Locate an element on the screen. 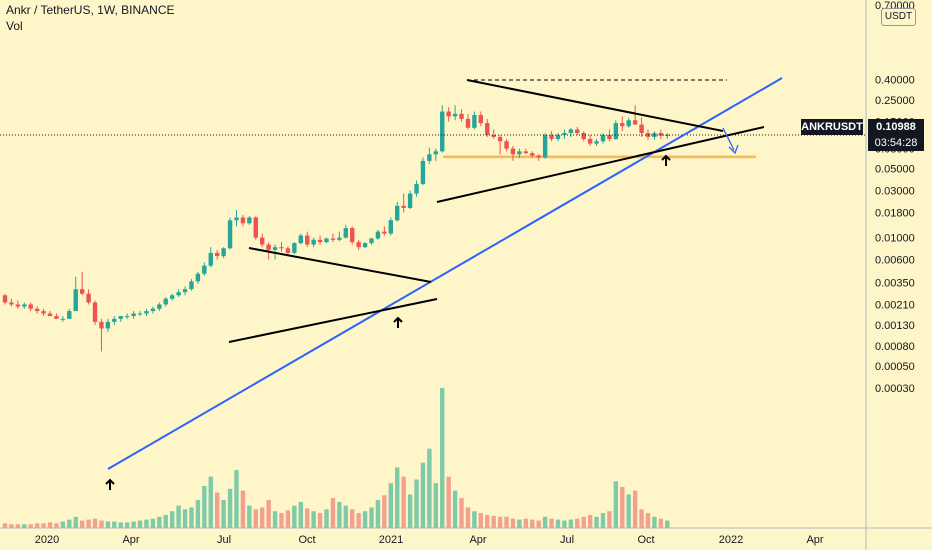  chart-legend: Ankr / TetherUS, 1W, BINANCE Vol is located at coordinates (90, 18).